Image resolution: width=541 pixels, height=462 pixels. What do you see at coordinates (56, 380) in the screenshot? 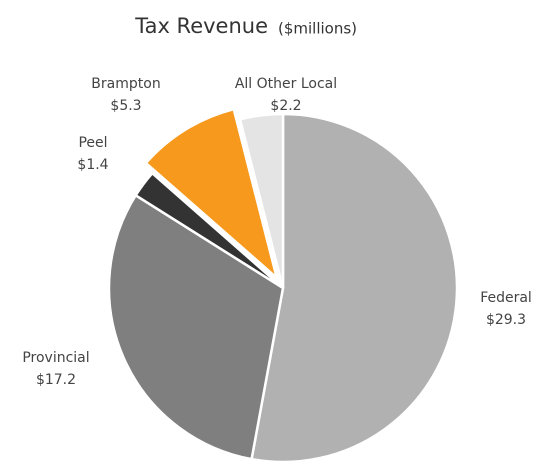
I see `value-label: $17.2` at bounding box center [56, 380].